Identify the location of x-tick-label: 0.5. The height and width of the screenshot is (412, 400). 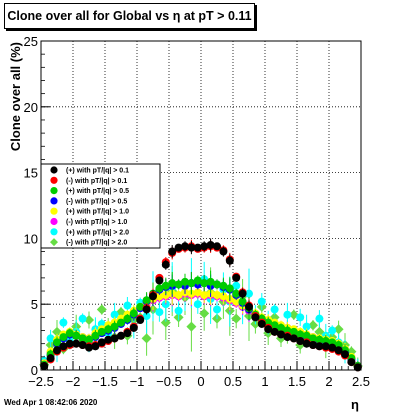
(233, 381).